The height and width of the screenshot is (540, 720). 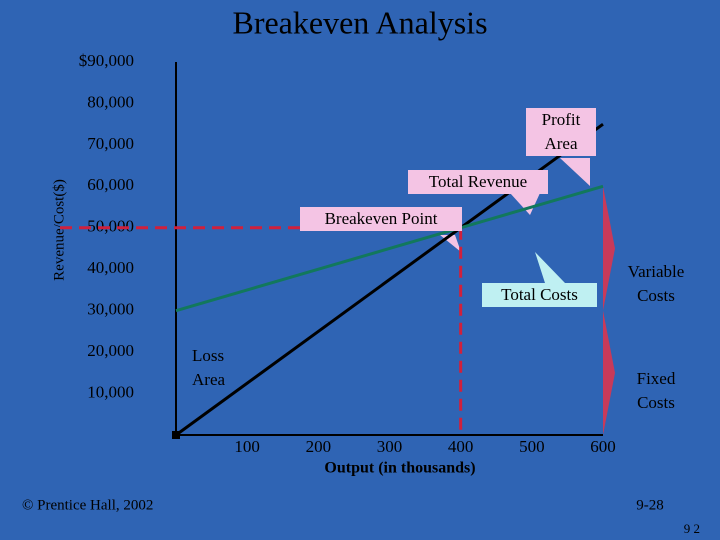 I want to click on y-tick-label: 80,000, so click(x=110, y=101).